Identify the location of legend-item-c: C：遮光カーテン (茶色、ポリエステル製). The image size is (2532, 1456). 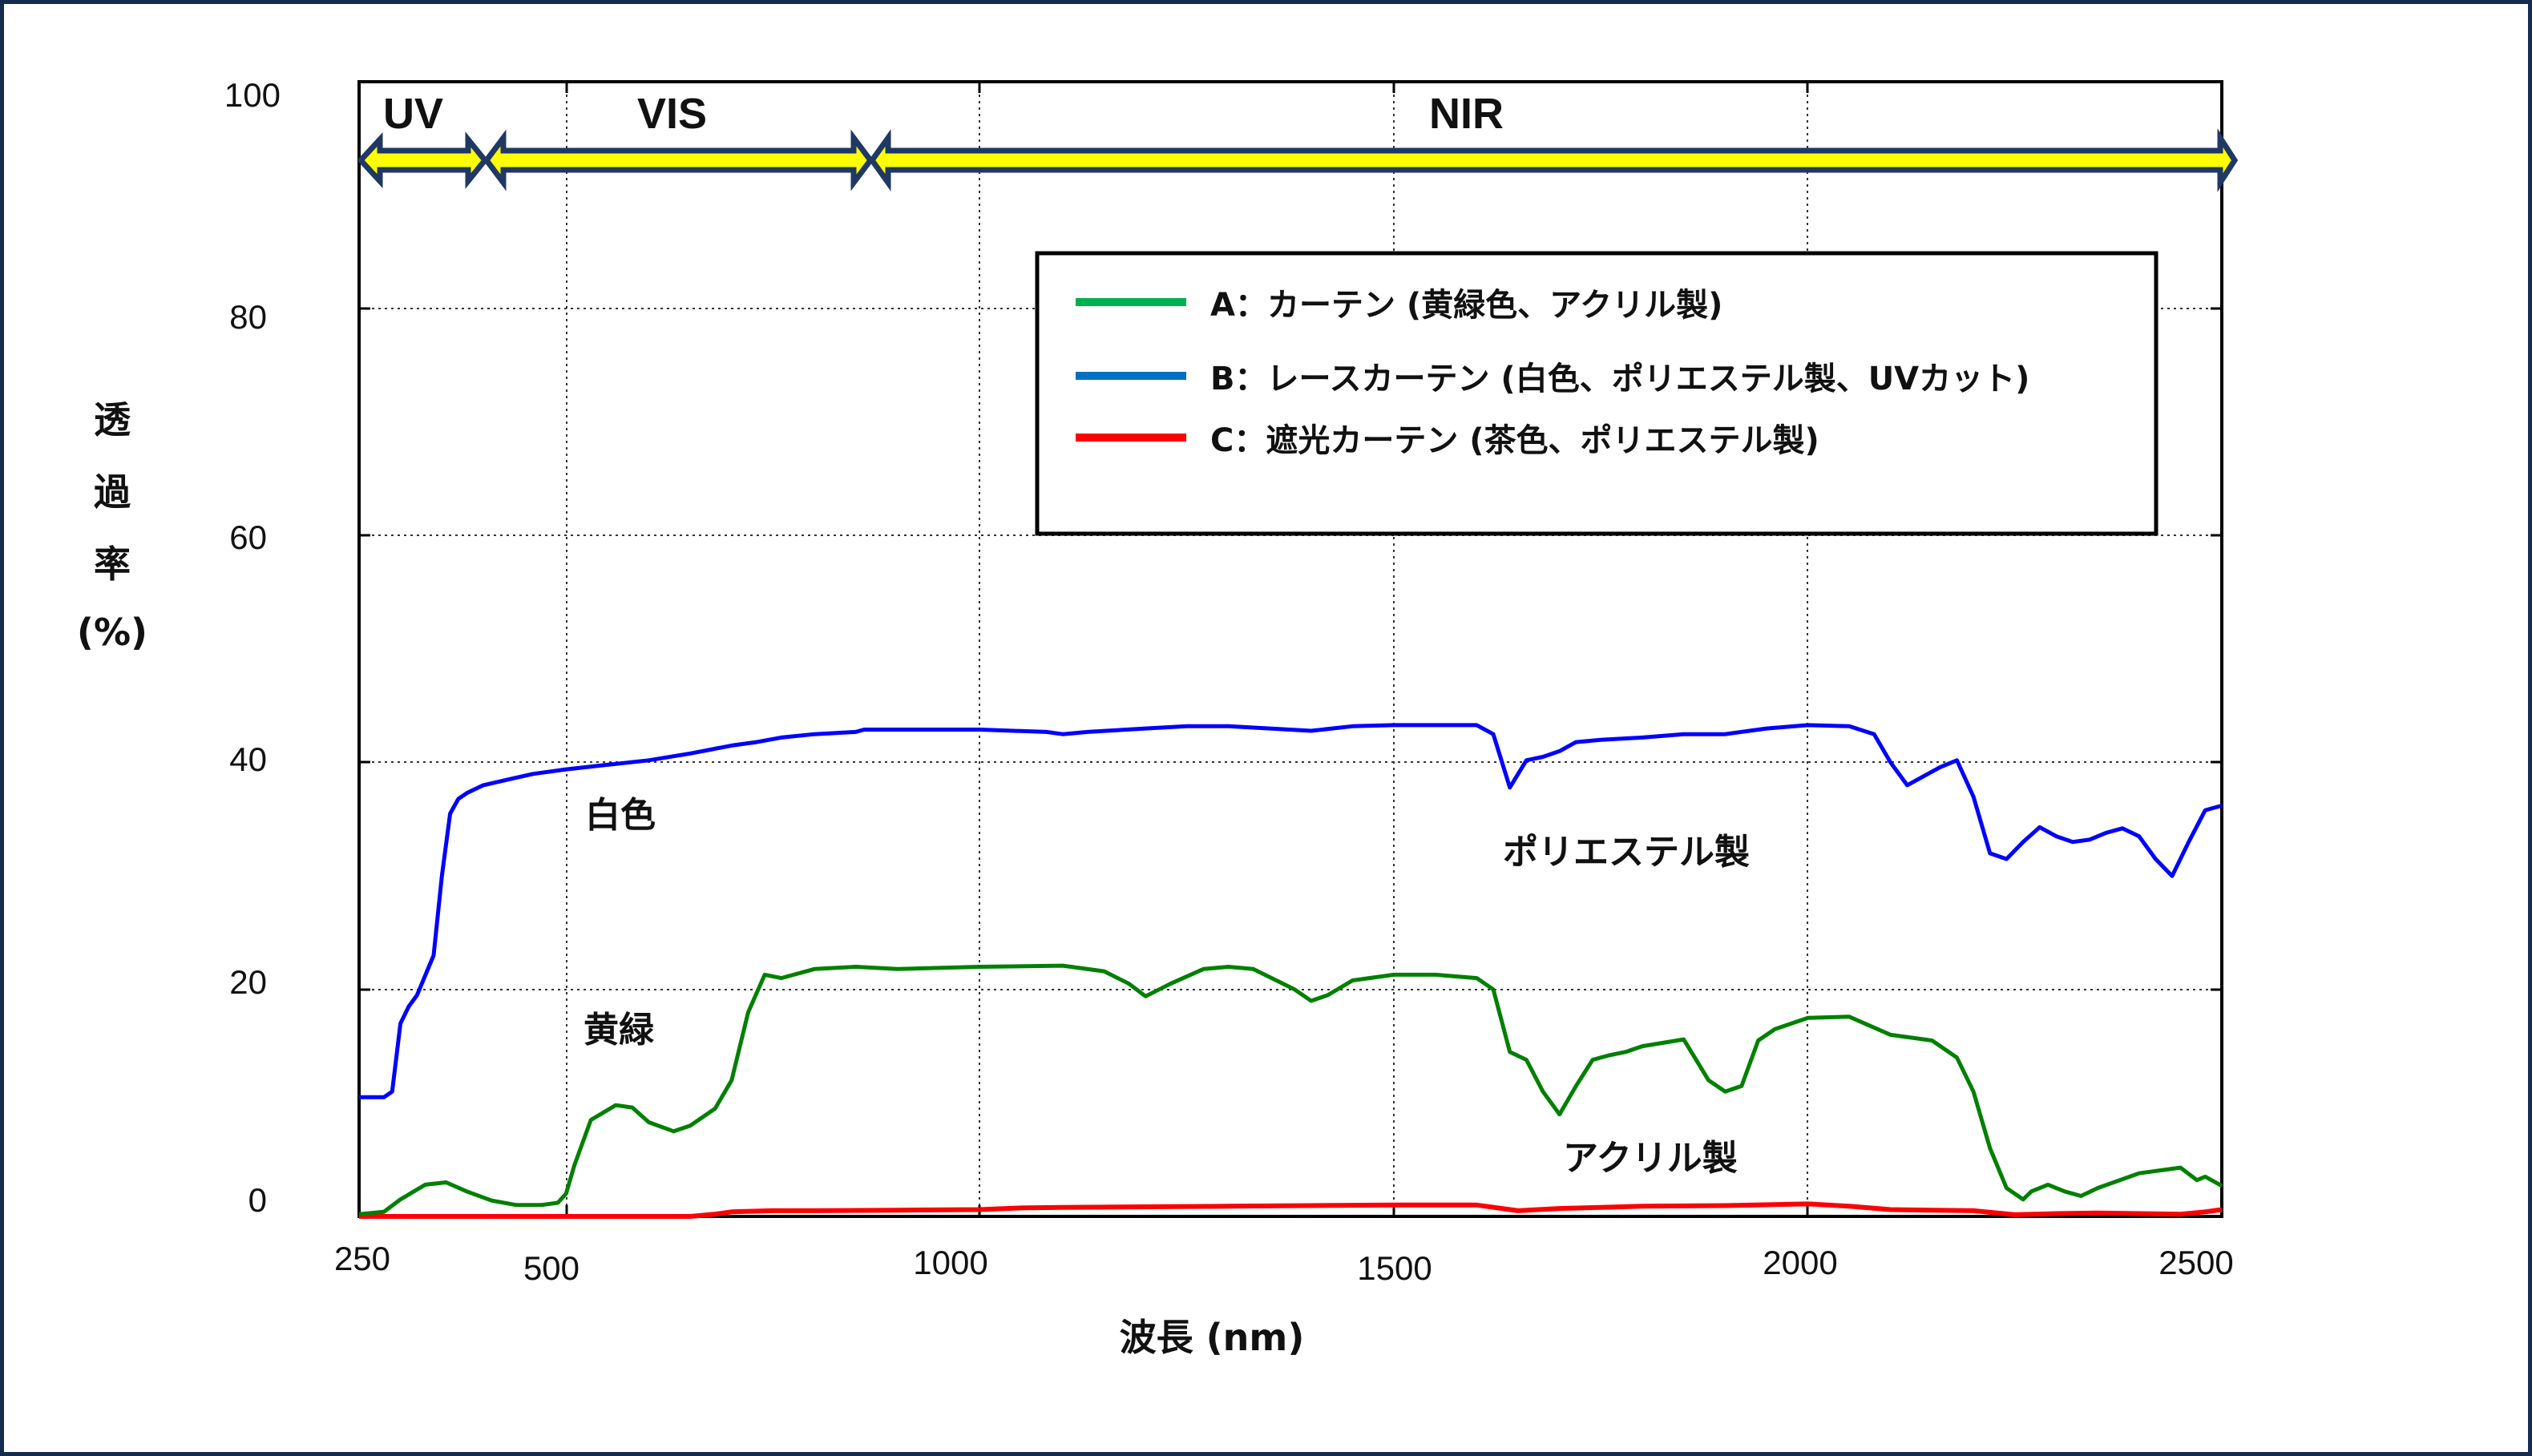
(1514, 441).